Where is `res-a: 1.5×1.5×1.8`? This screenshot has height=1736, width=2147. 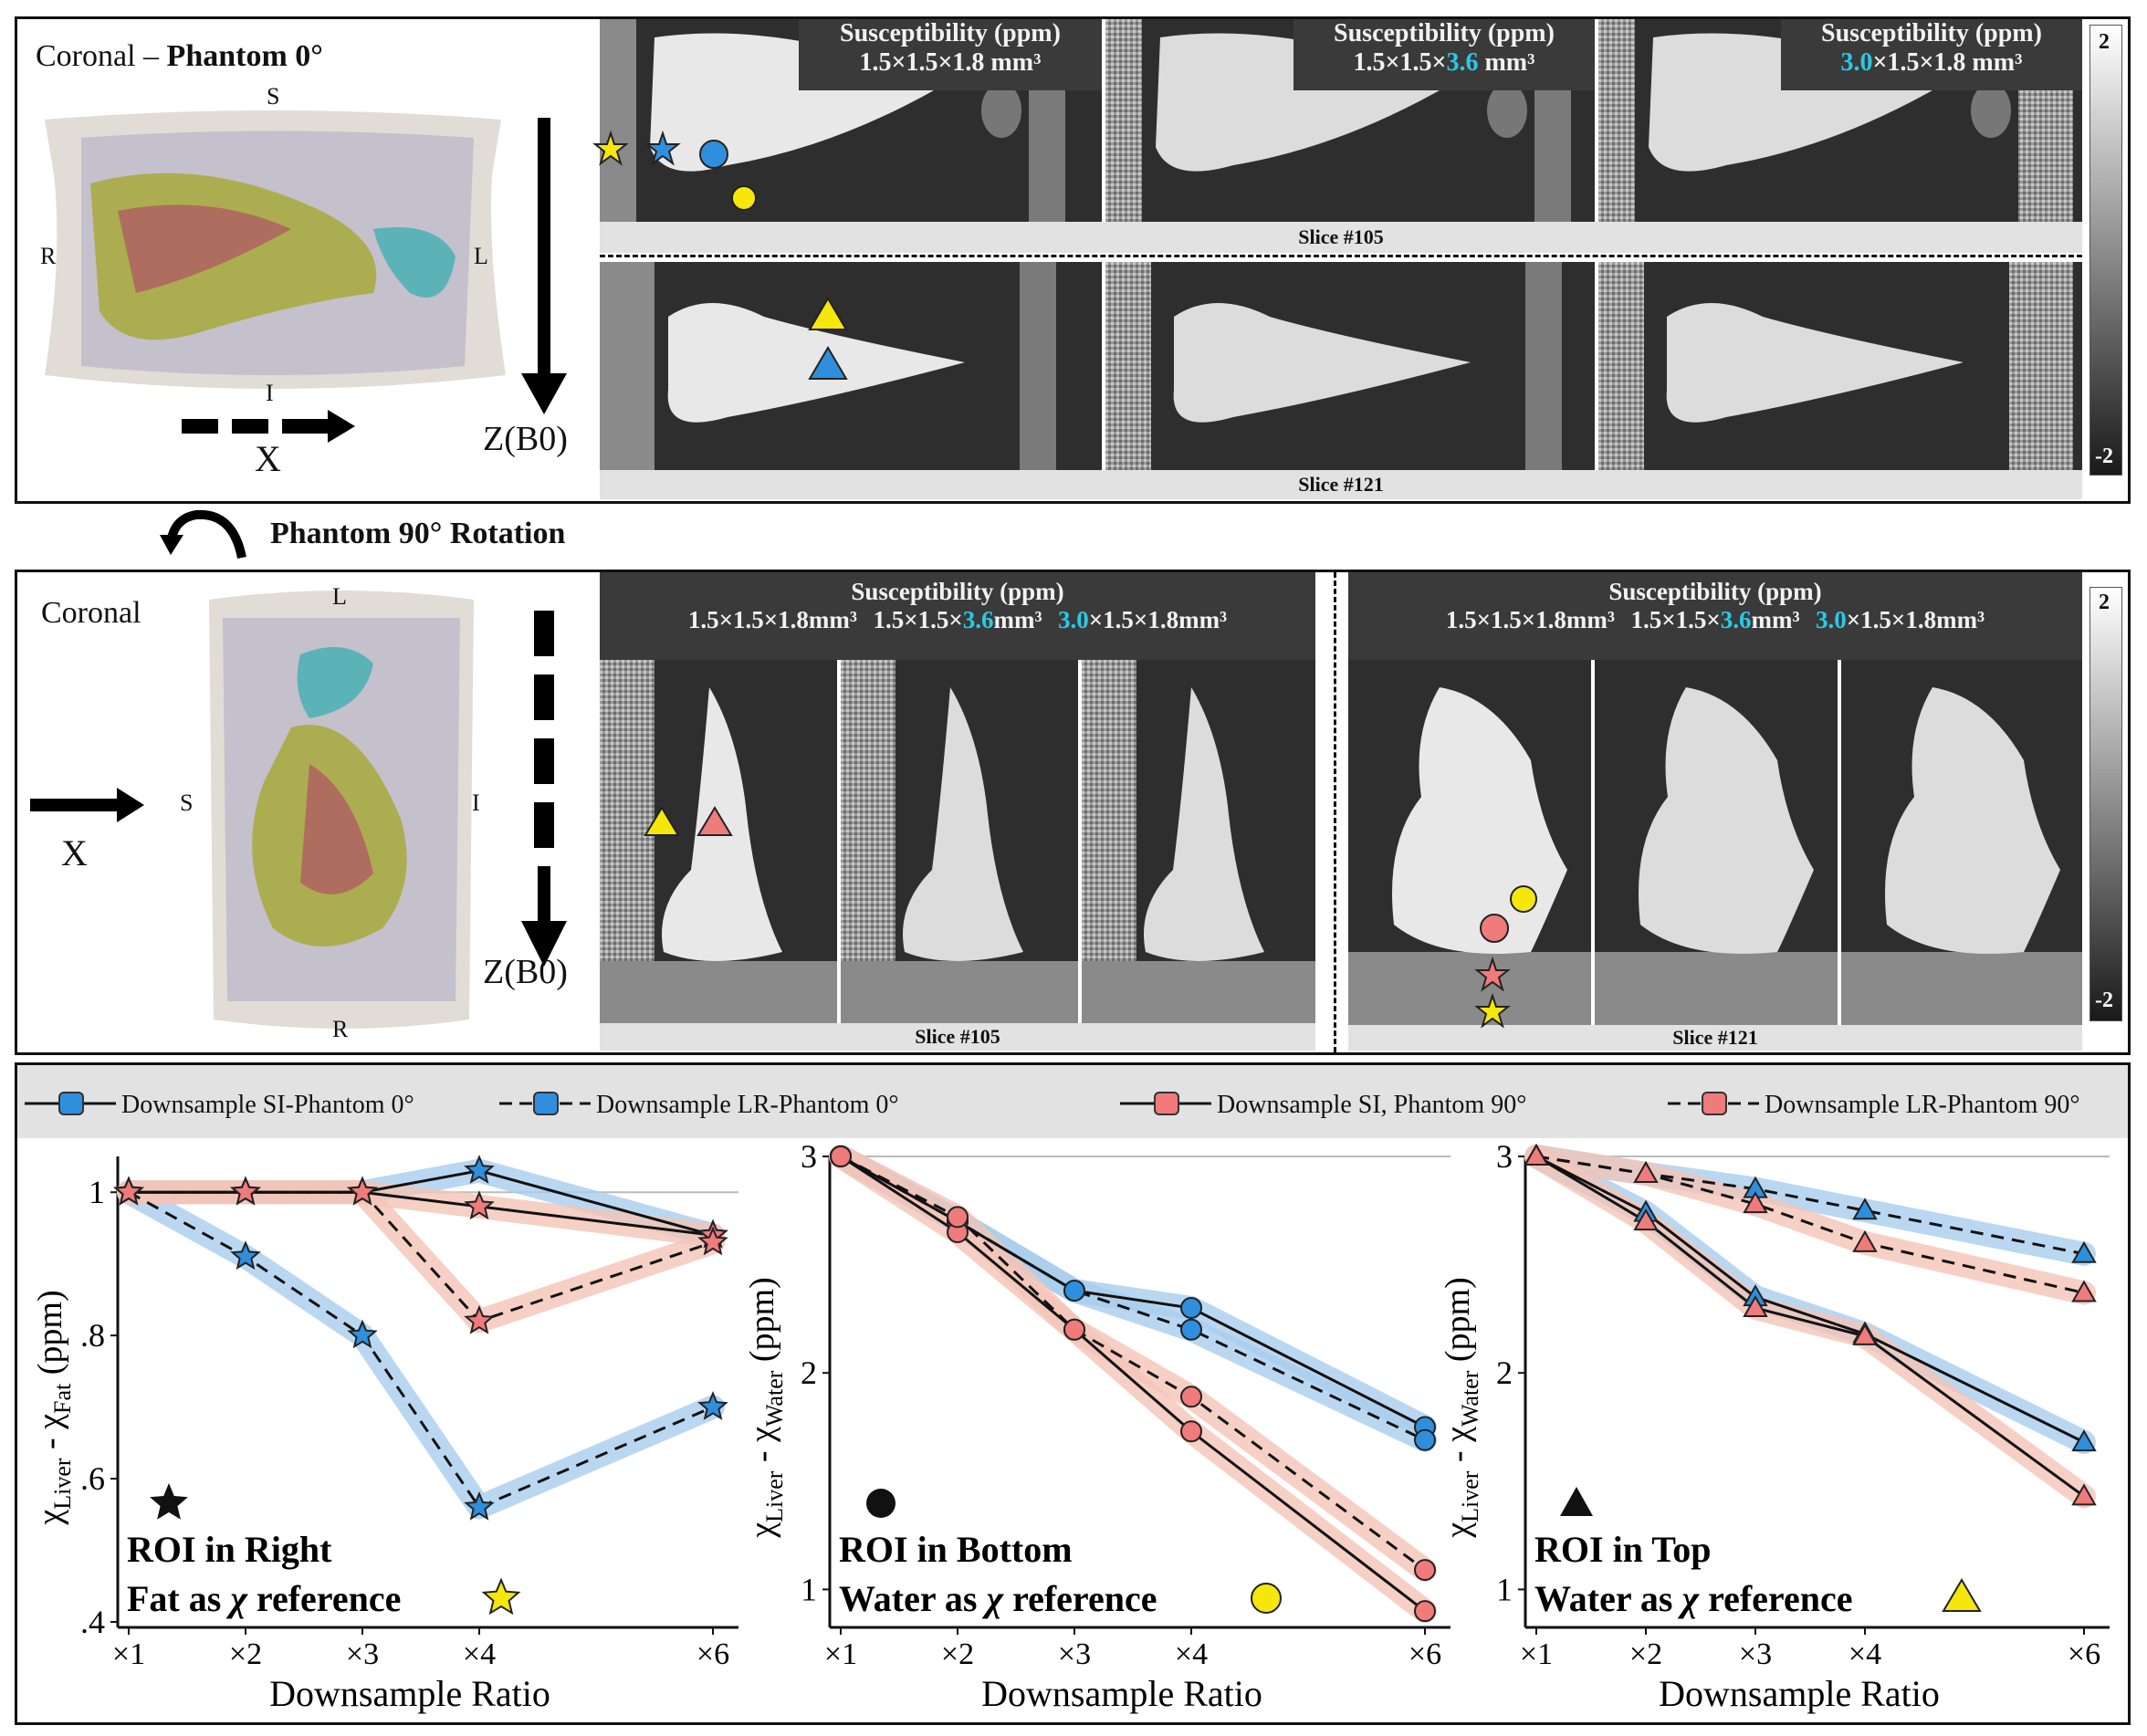 res-a: 1.5×1.5×1.8 is located at coordinates (748, 620).